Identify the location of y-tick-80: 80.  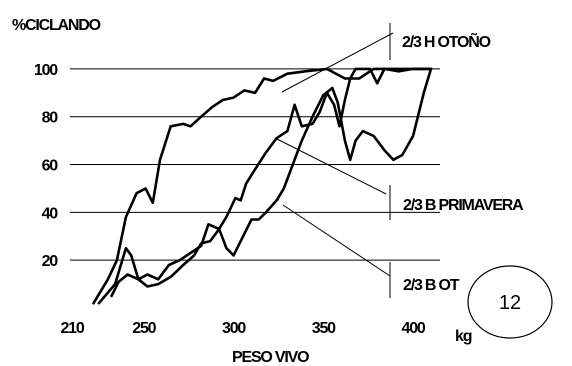
(50, 118).